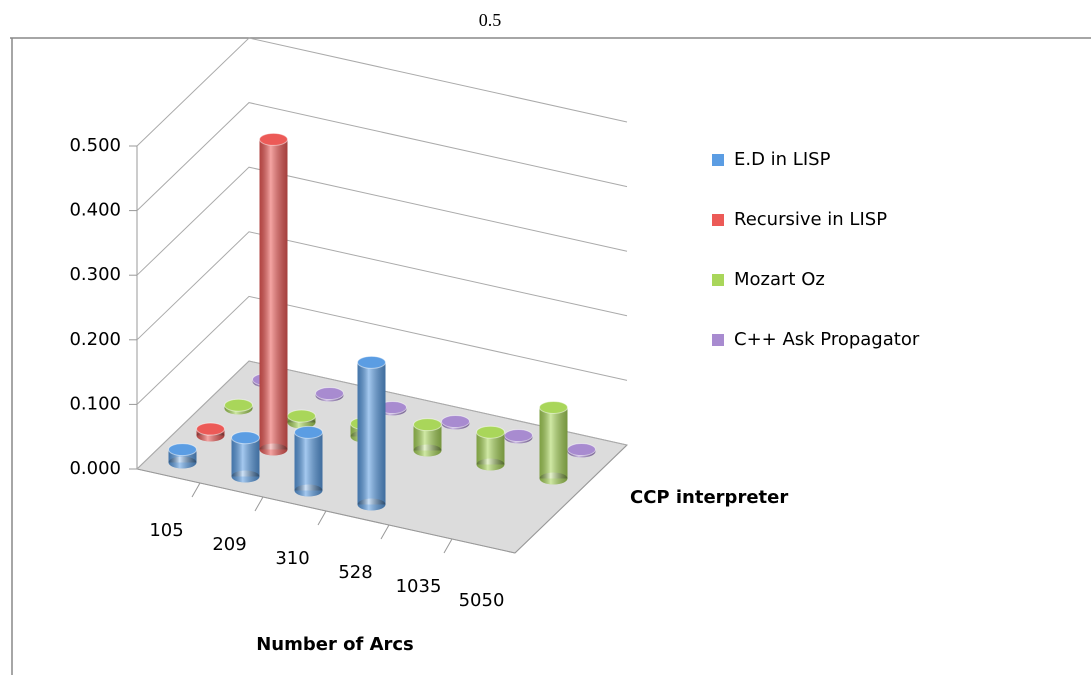 The image size is (1091, 675). What do you see at coordinates (355, 572) in the screenshot?
I see `x-tick-label: 528` at bounding box center [355, 572].